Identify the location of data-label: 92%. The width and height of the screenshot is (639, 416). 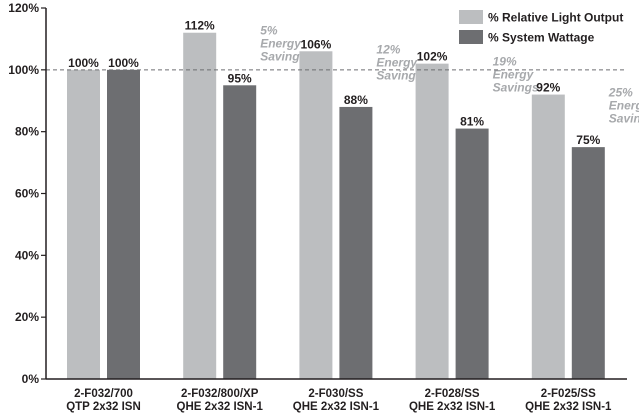
(548, 88).